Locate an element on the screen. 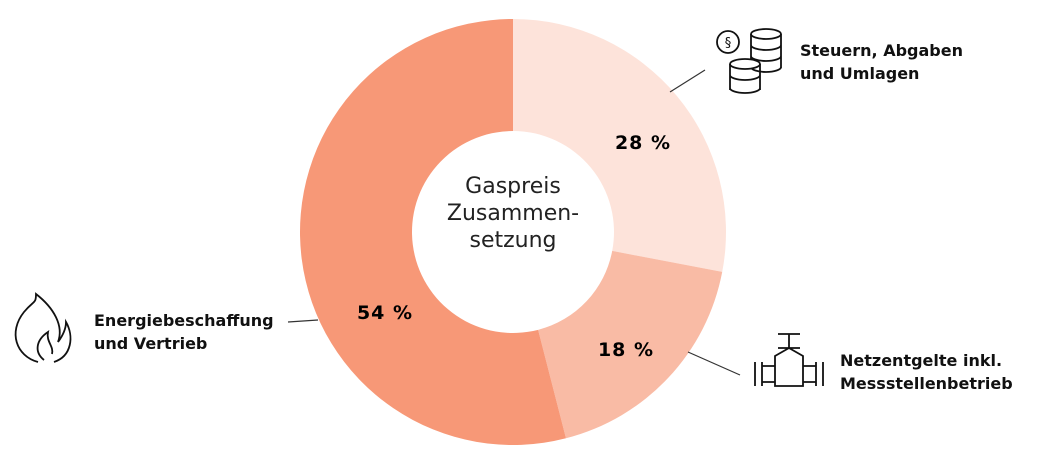 The width and height of the screenshot is (1040, 474). value-label: 54 % is located at coordinates (385, 313).